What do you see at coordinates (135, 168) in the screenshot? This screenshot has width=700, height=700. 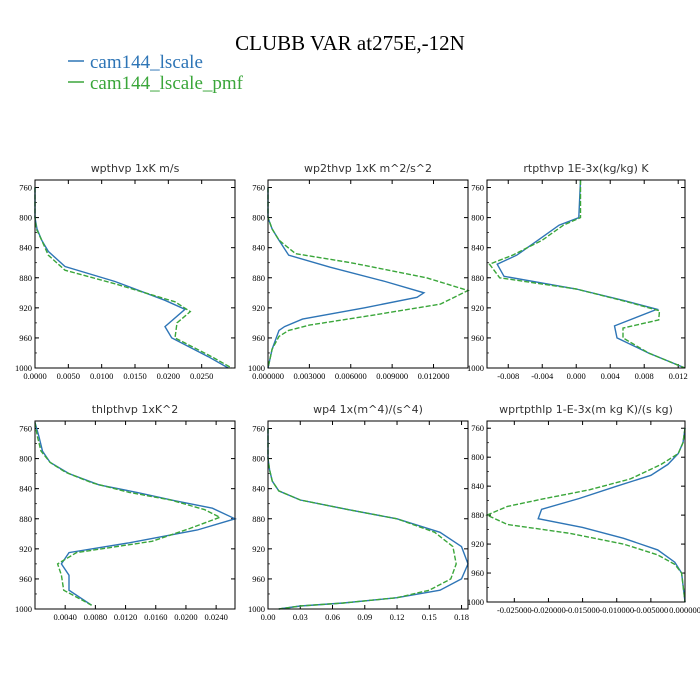 I see `panel-title: wpthvp 1xK m/s` at bounding box center [135, 168].